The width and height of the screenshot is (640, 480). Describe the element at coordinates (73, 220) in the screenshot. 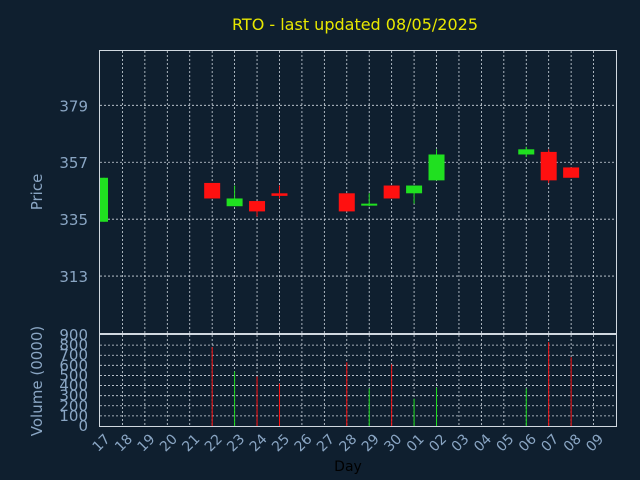

I see `price-tick-label: 335` at that location.